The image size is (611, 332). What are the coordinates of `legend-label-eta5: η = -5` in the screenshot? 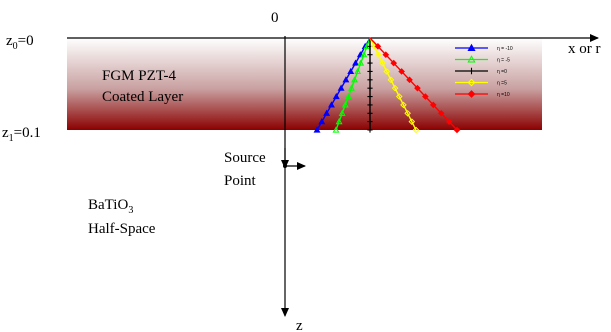 It's located at (503, 61).